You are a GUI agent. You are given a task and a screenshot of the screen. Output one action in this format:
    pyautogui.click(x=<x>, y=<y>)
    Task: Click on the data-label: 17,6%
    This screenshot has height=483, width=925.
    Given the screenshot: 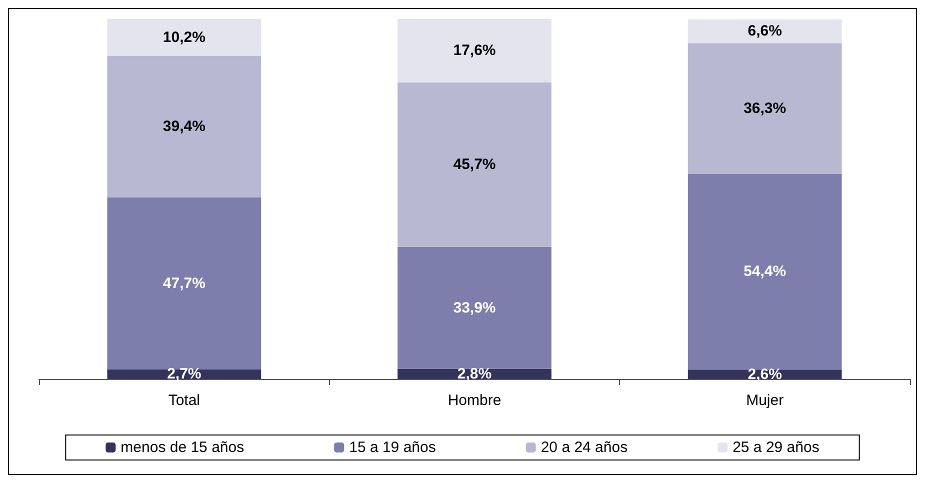 What is the action you would take?
    pyautogui.click(x=474, y=51)
    